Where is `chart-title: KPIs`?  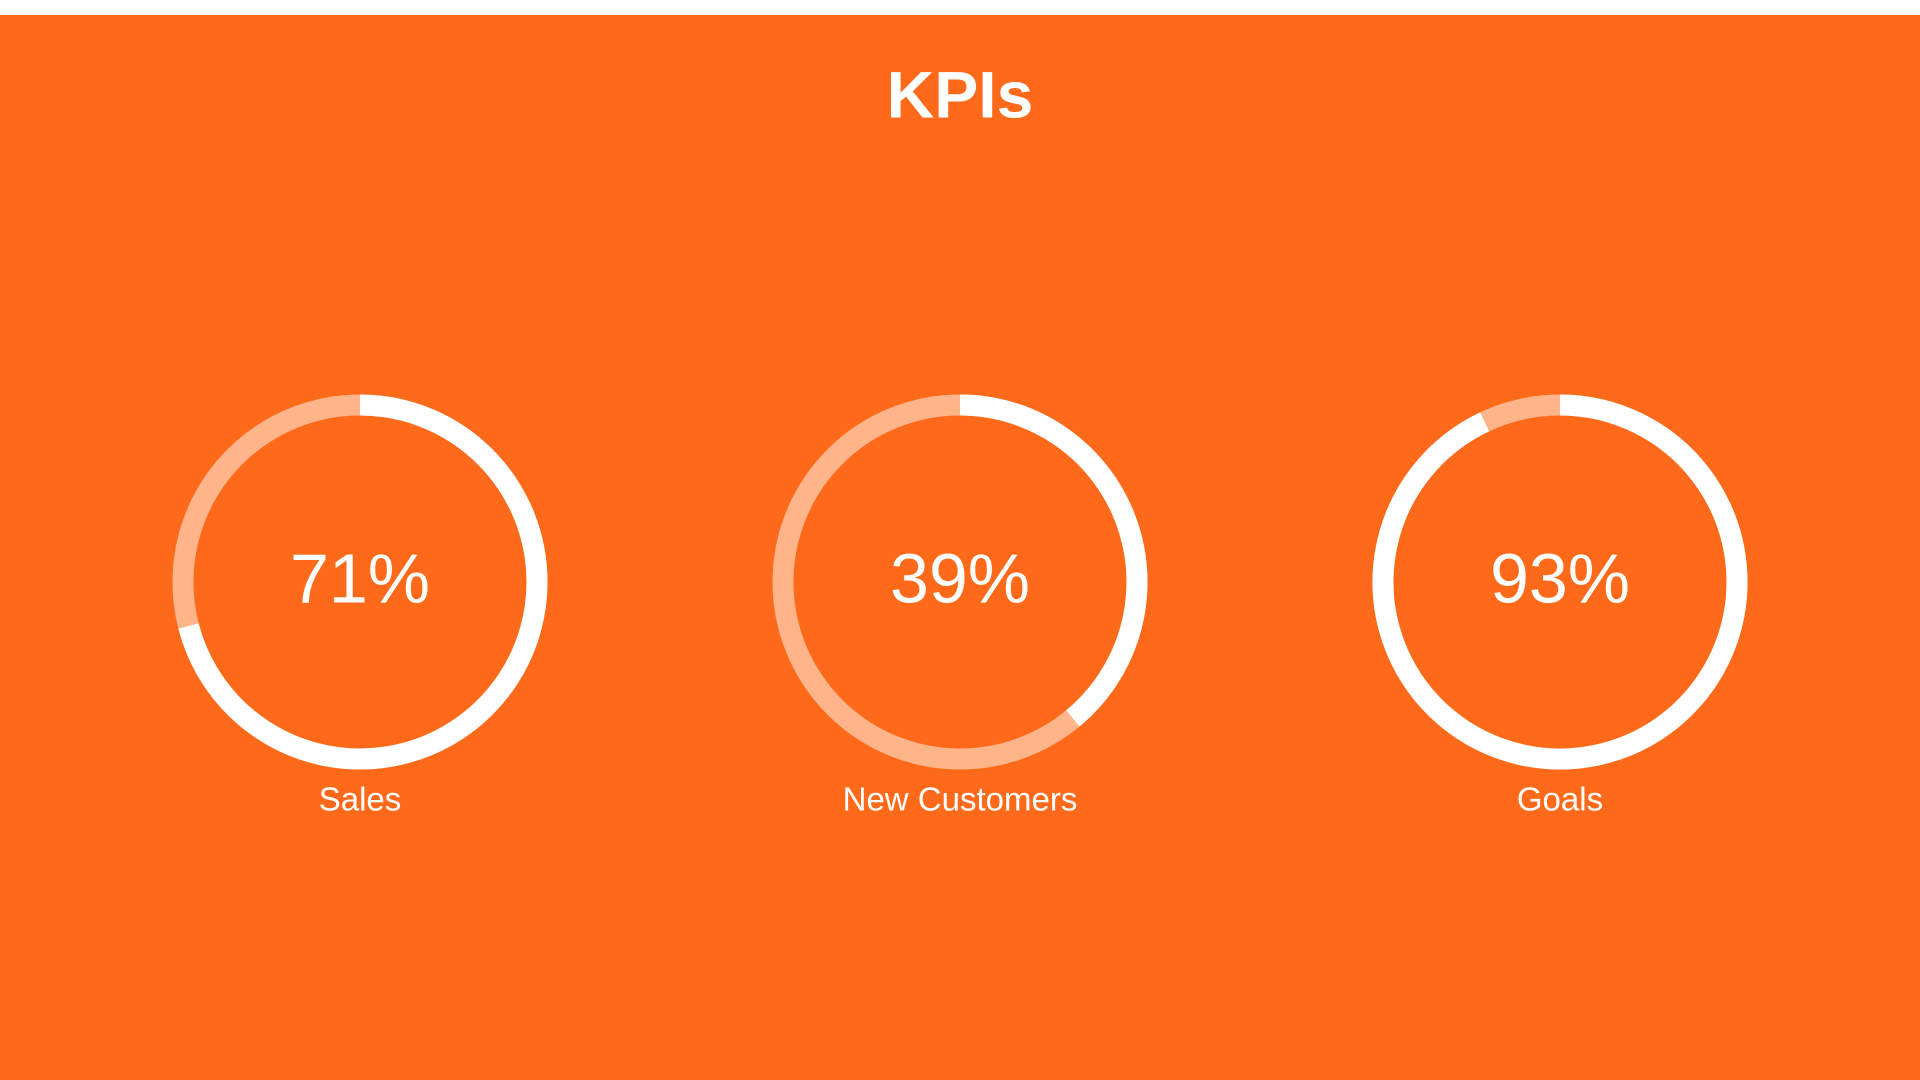 chart-title: KPIs is located at coordinates (960, 94).